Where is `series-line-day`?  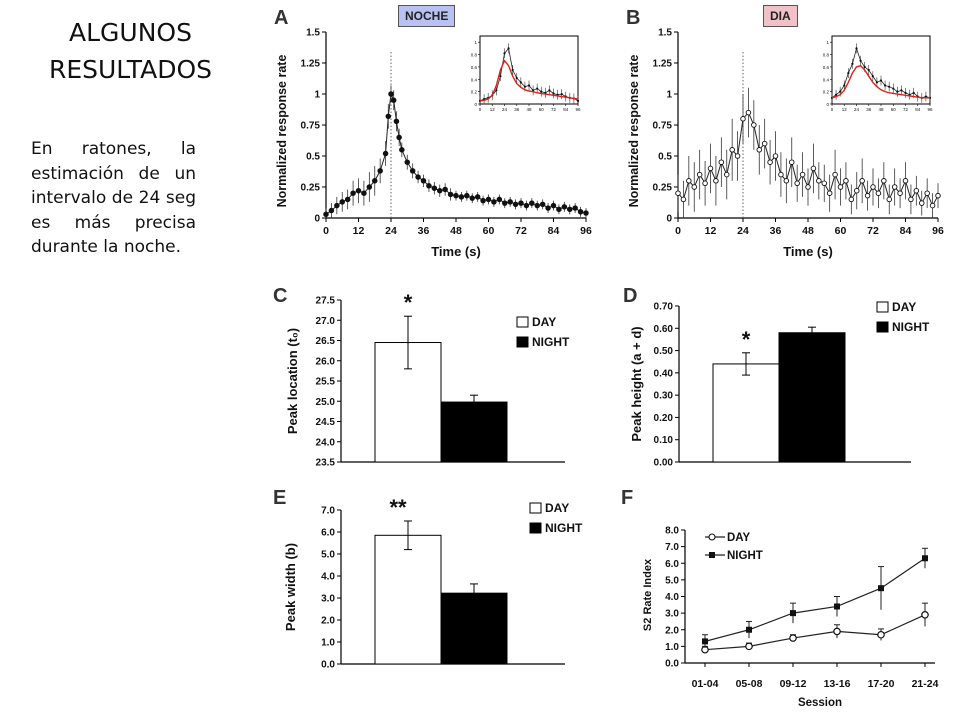
series-line-day is located at coordinates (815, 632).